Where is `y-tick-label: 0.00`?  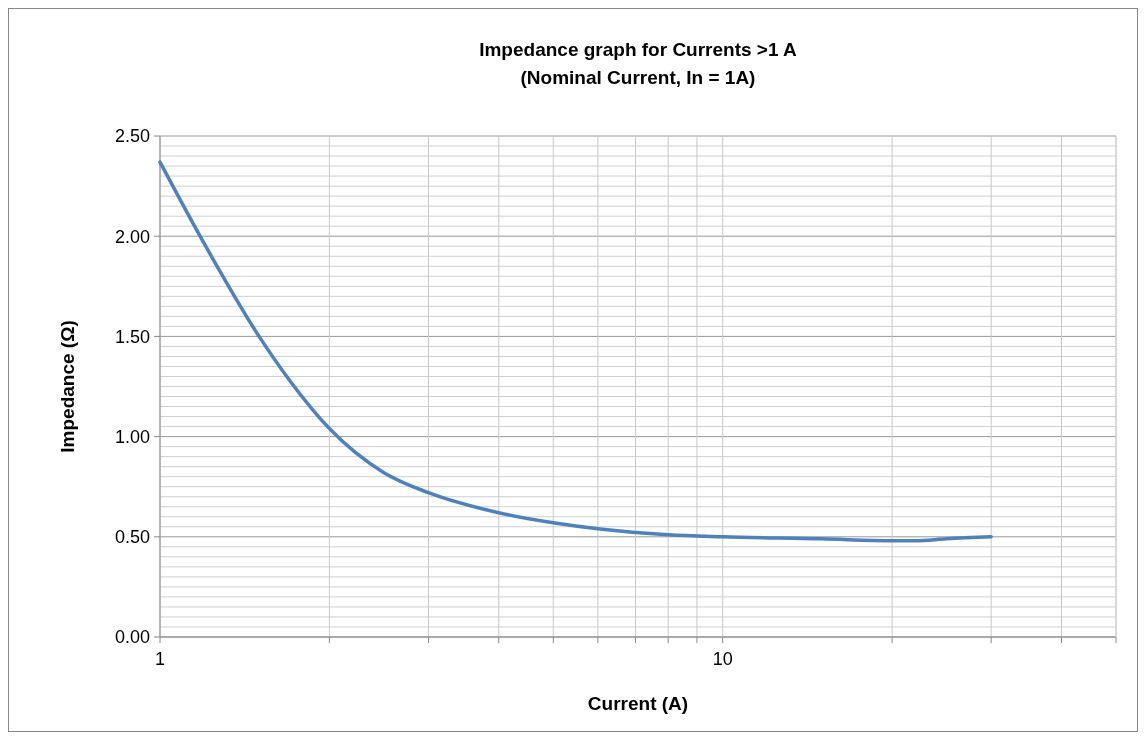
y-tick-label: 0.00 is located at coordinates (132, 637).